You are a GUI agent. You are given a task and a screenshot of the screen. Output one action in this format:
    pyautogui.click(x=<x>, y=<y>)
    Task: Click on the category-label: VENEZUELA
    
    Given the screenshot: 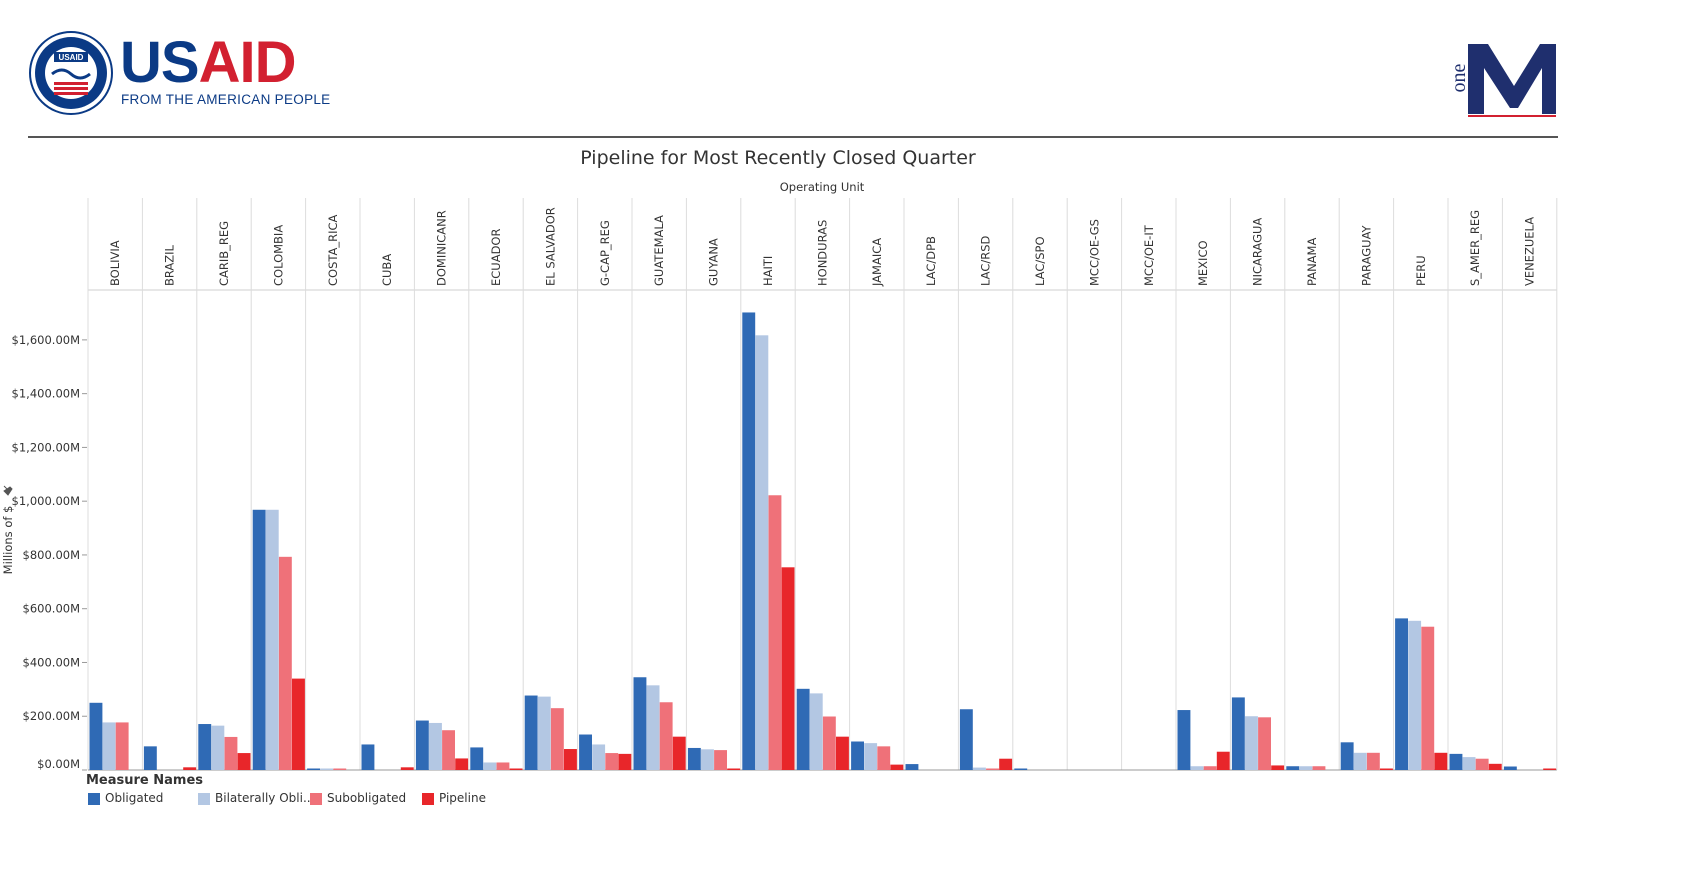 What is the action you would take?
    pyautogui.click(x=1530, y=251)
    